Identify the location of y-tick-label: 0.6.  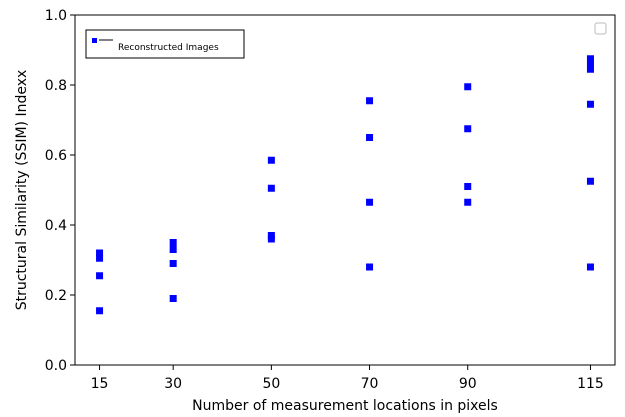
(56, 156).